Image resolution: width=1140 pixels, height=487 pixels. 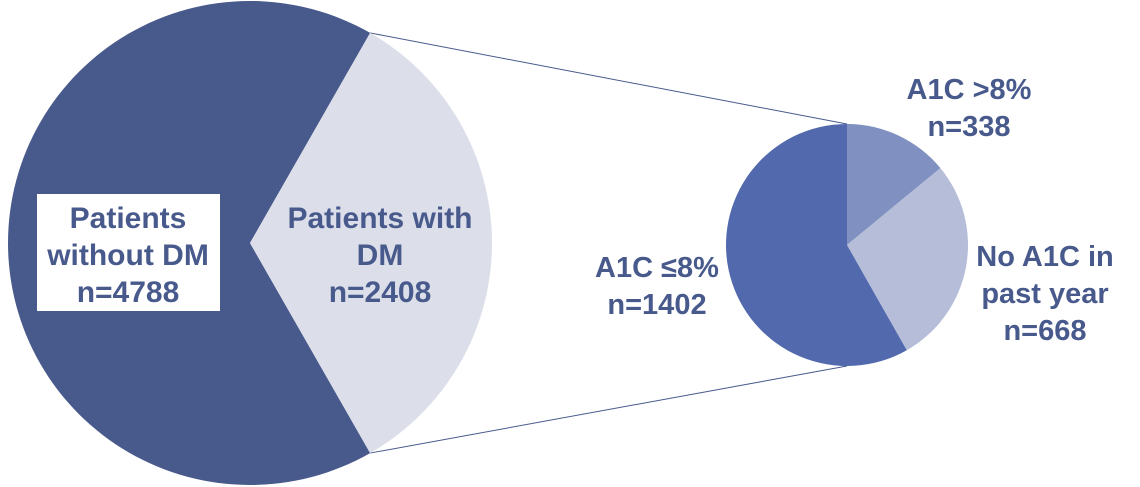 What do you see at coordinates (968, 127) in the screenshot?
I see `label-a1c-over-8-line: n=338` at bounding box center [968, 127].